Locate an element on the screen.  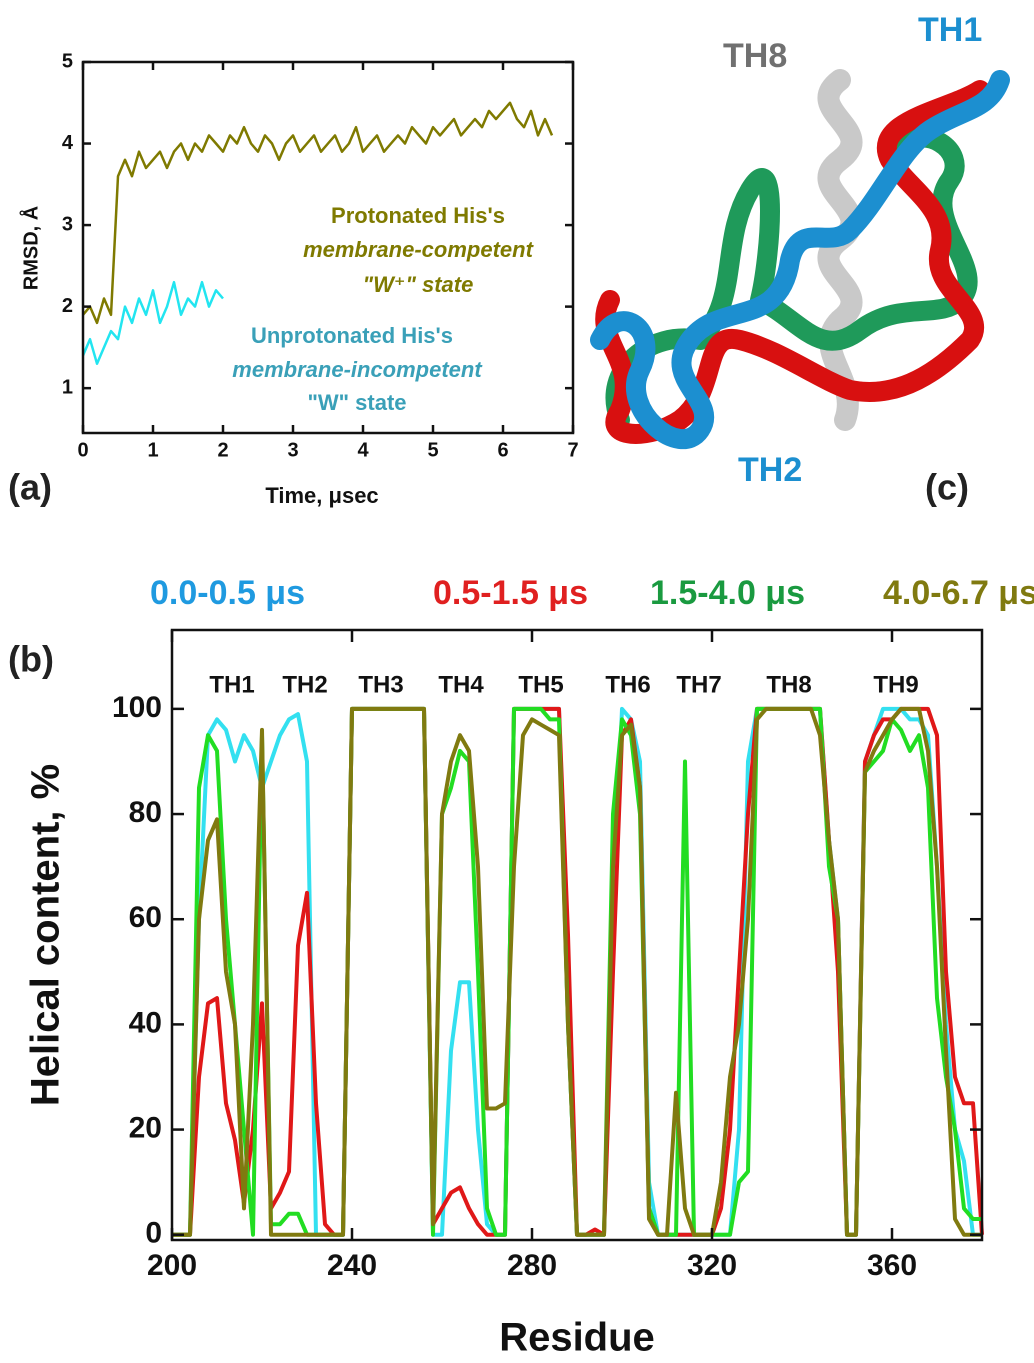
y-tick-label: 100 is located at coordinates (137, 707).